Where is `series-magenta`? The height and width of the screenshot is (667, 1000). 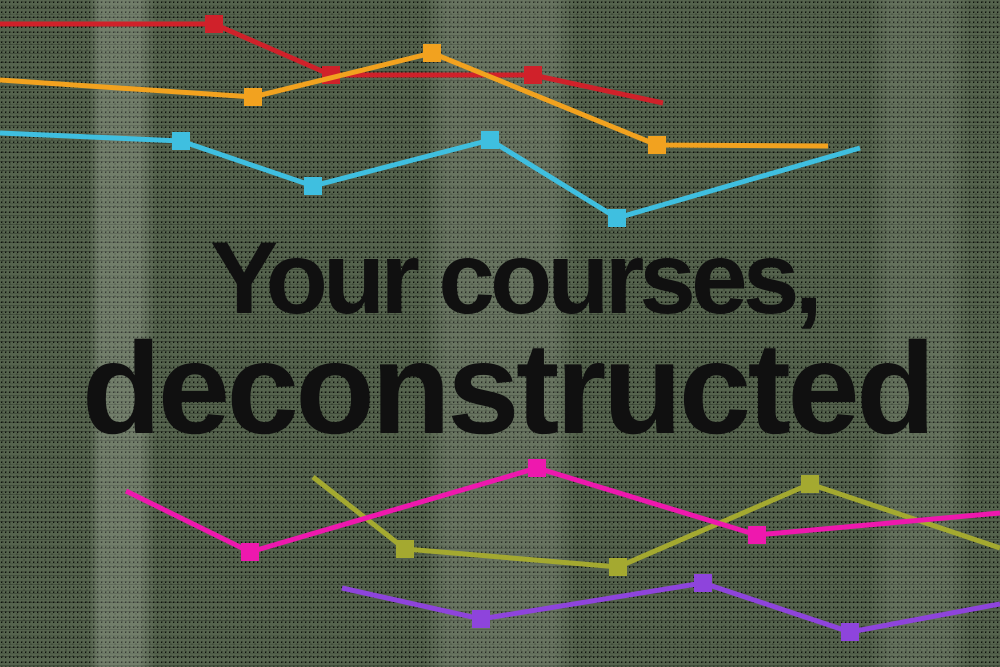 series-magenta is located at coordinates (562, 510).